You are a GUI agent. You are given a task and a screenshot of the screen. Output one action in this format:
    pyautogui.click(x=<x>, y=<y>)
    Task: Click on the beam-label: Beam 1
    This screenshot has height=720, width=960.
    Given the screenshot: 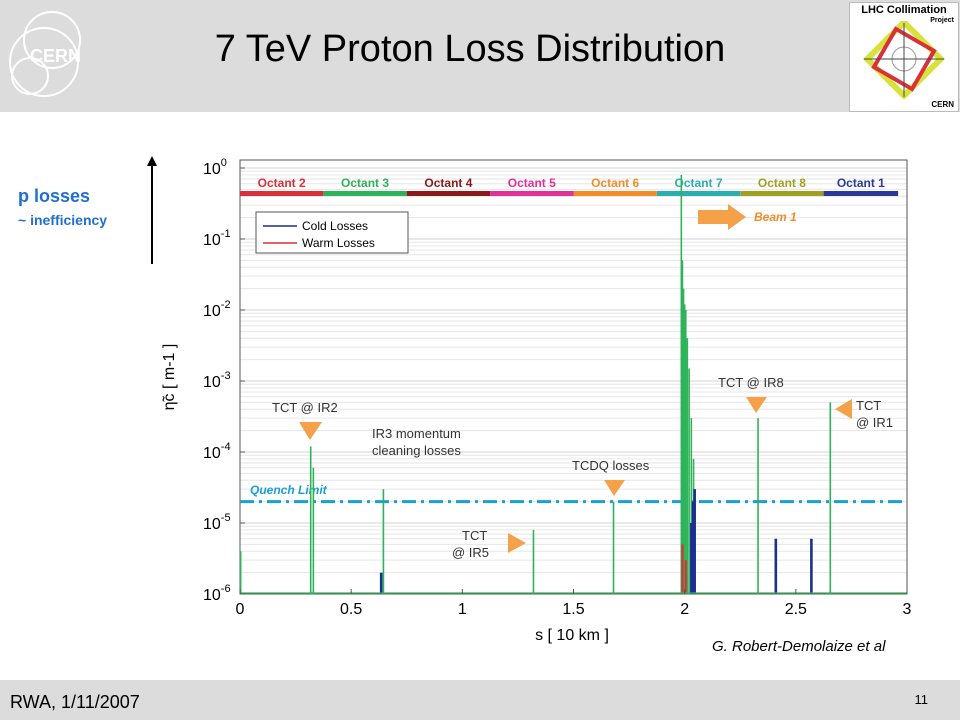 What is the action you would take?
    pyautogui.click(x=775, y=217)
    